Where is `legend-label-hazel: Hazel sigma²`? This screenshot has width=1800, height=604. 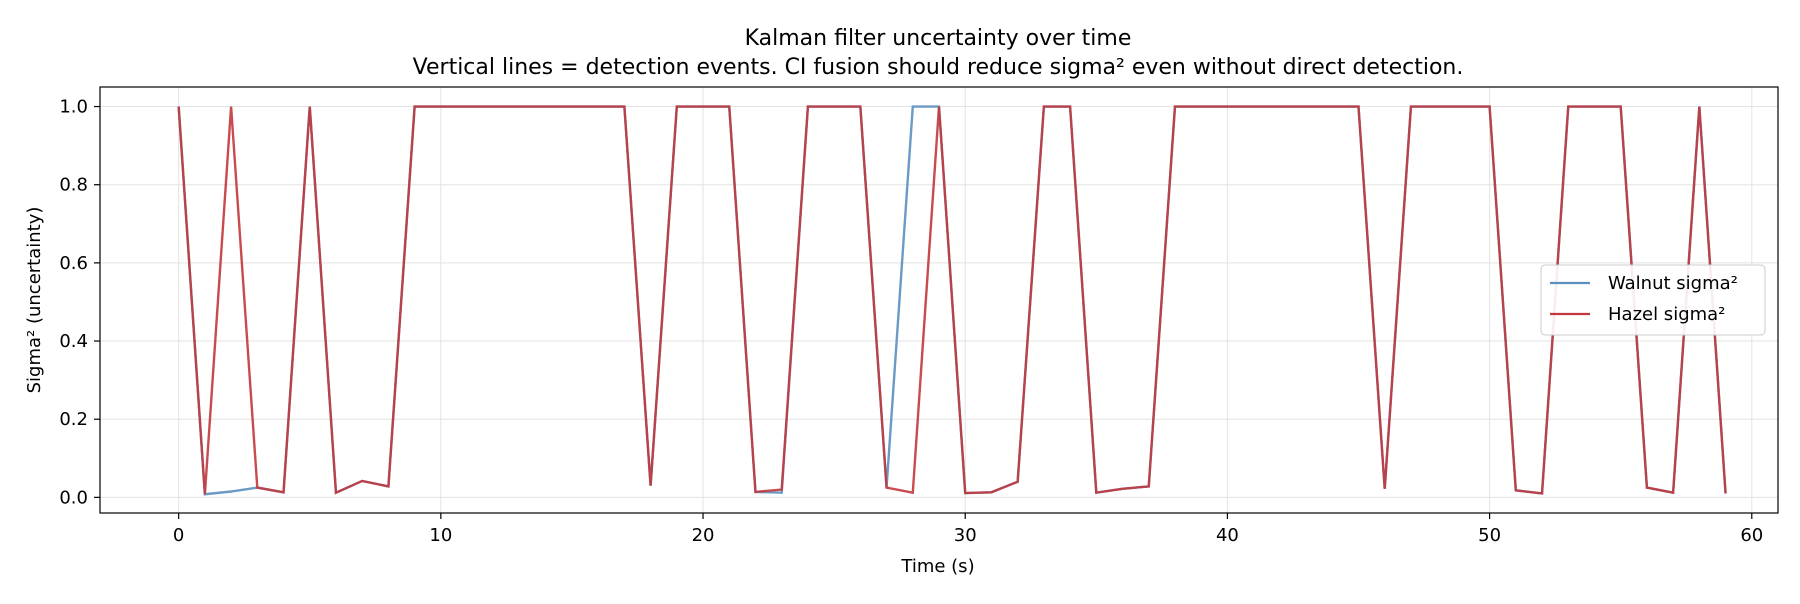
legend-label-hazel: Hazel sigma² is located at coordinates (1666, 314).